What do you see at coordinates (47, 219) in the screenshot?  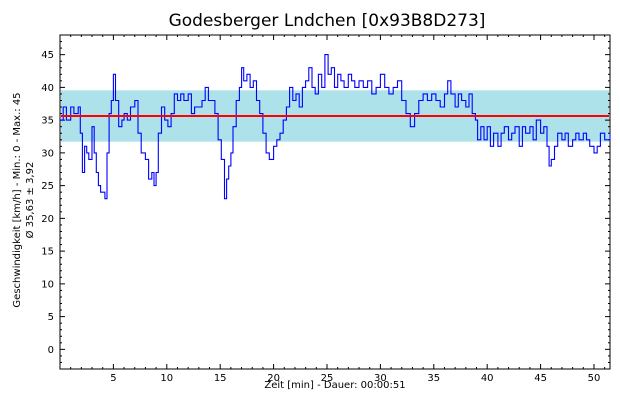 I see `y-tick-label: 20` at bounding box center [47, 219].